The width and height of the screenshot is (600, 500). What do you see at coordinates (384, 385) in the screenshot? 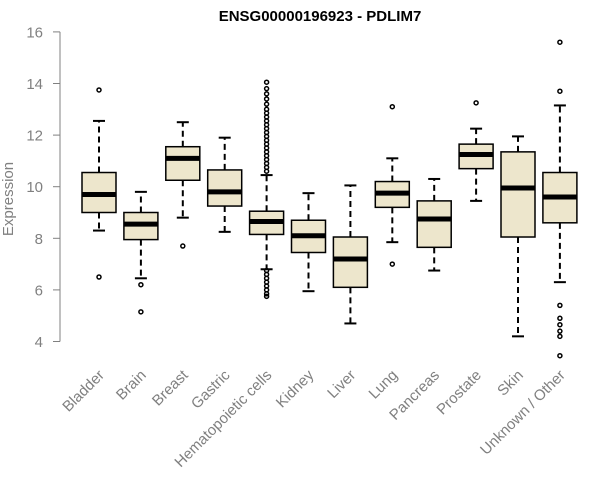
I see `x-tick-label: Lung` at bounding box center [384, 385].